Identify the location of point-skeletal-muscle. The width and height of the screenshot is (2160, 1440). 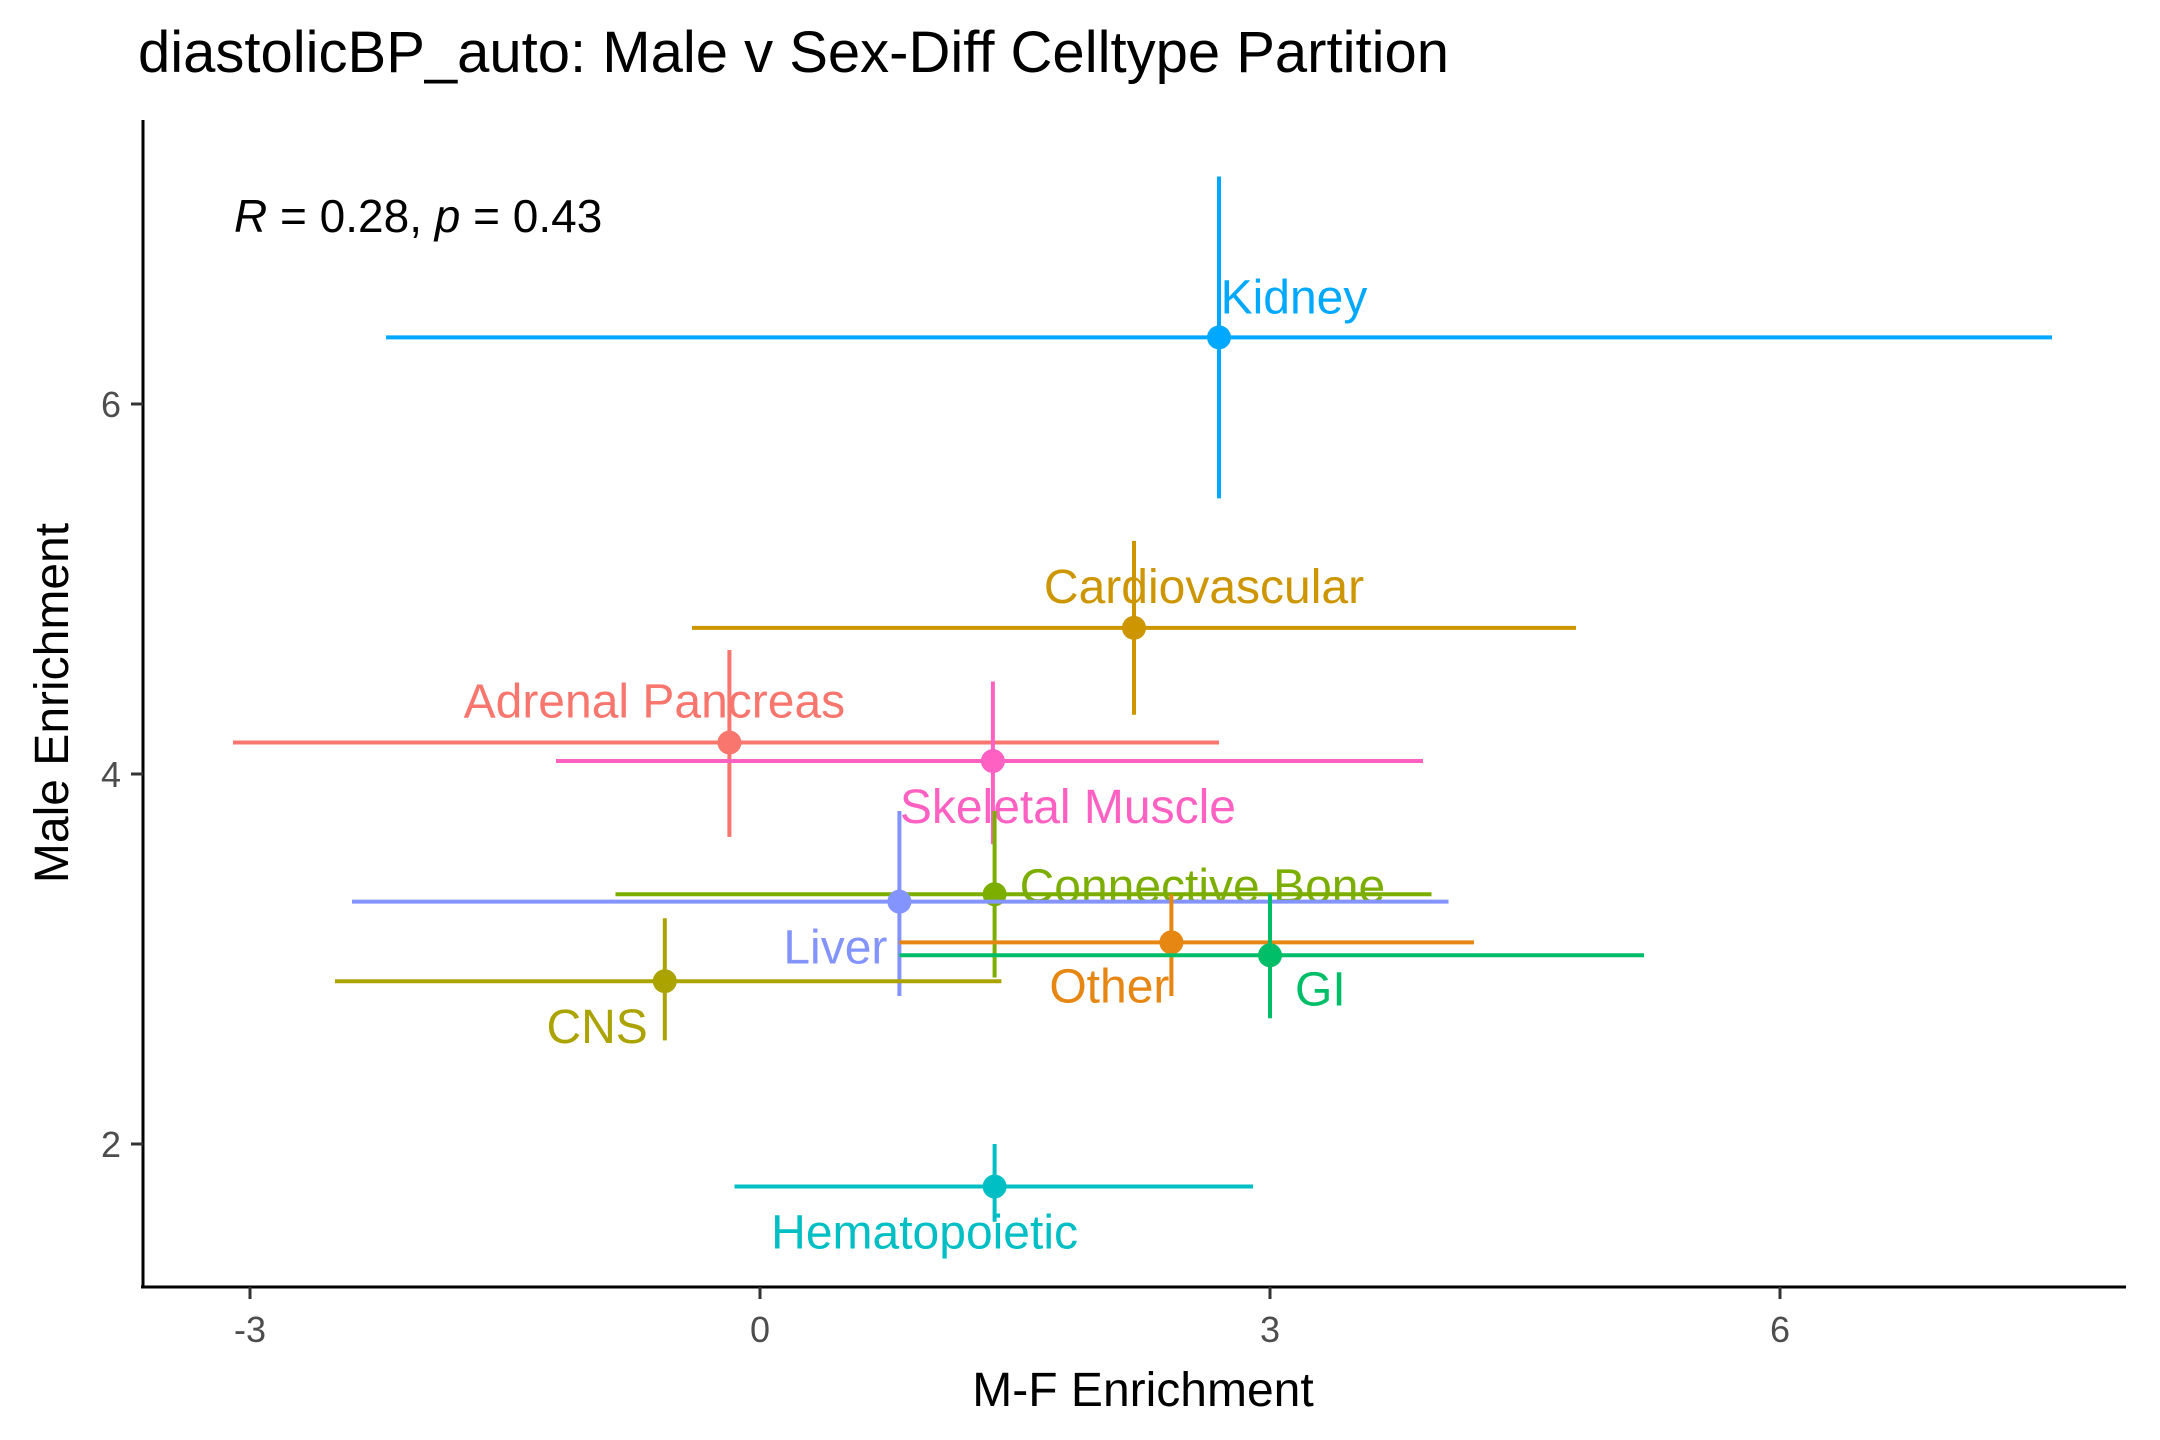
(992, 761).